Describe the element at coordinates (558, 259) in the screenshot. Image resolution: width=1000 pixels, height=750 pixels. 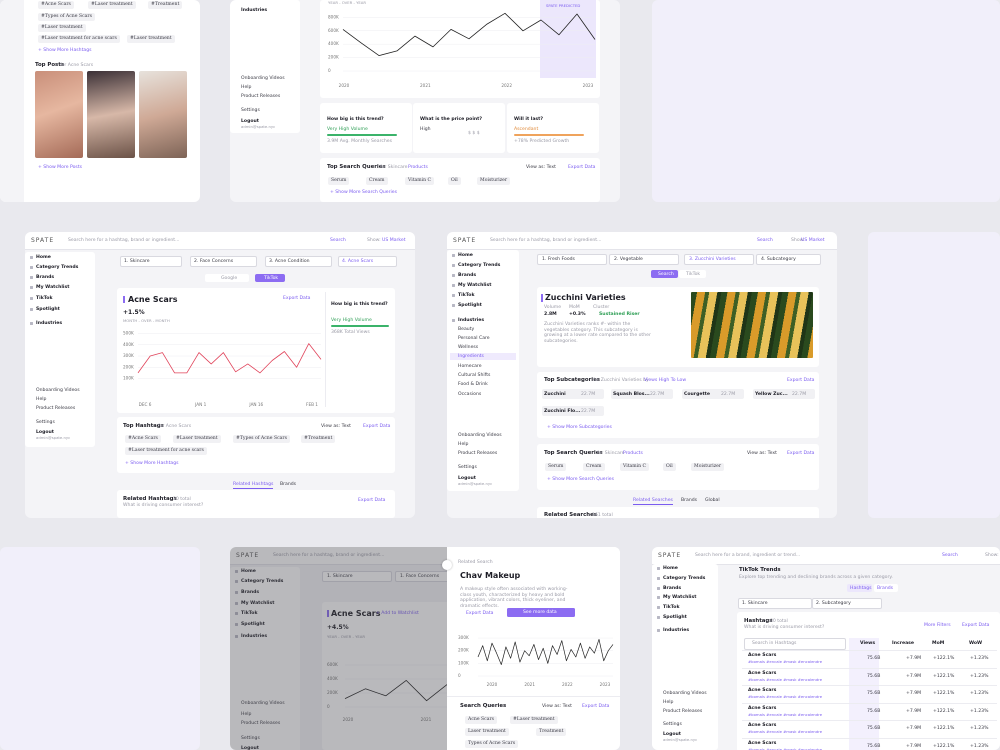
I see `breadcrumb: 1. Fresh Foods` at that location.